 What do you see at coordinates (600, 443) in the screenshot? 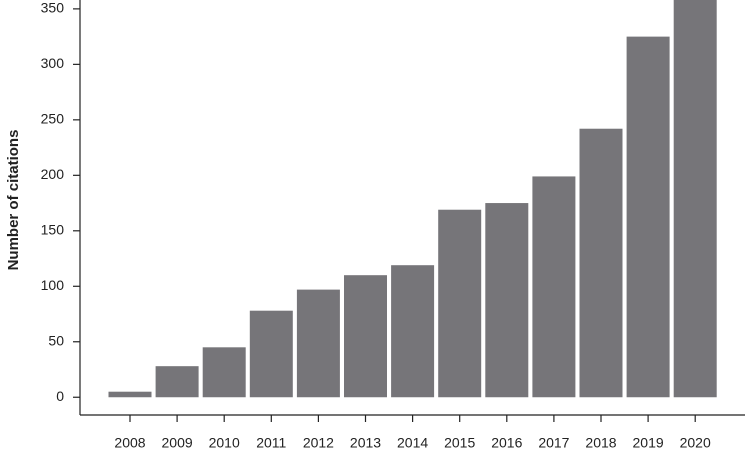
I see `x-tick-label: 2018` at bounding box center [600, 443].